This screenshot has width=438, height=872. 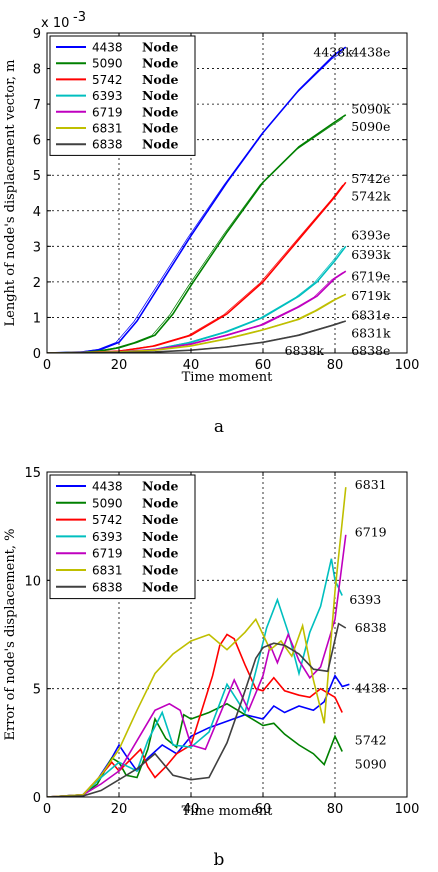 What do you see at coordinates (371, 688) in the screenshot?
I see `end-label-4438: 4438` at bounding box center [371, 688].